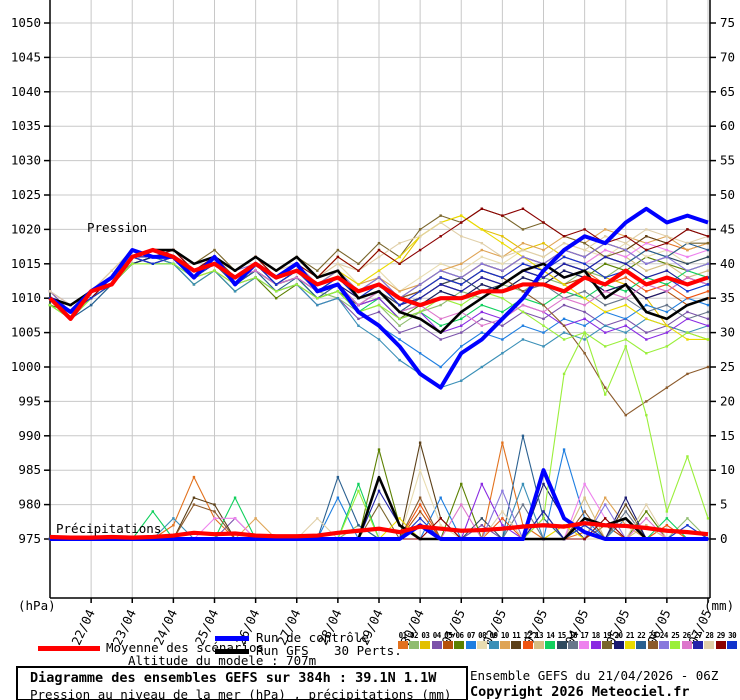  I want to click on pert-legend-item: 26, so click(686, 640).